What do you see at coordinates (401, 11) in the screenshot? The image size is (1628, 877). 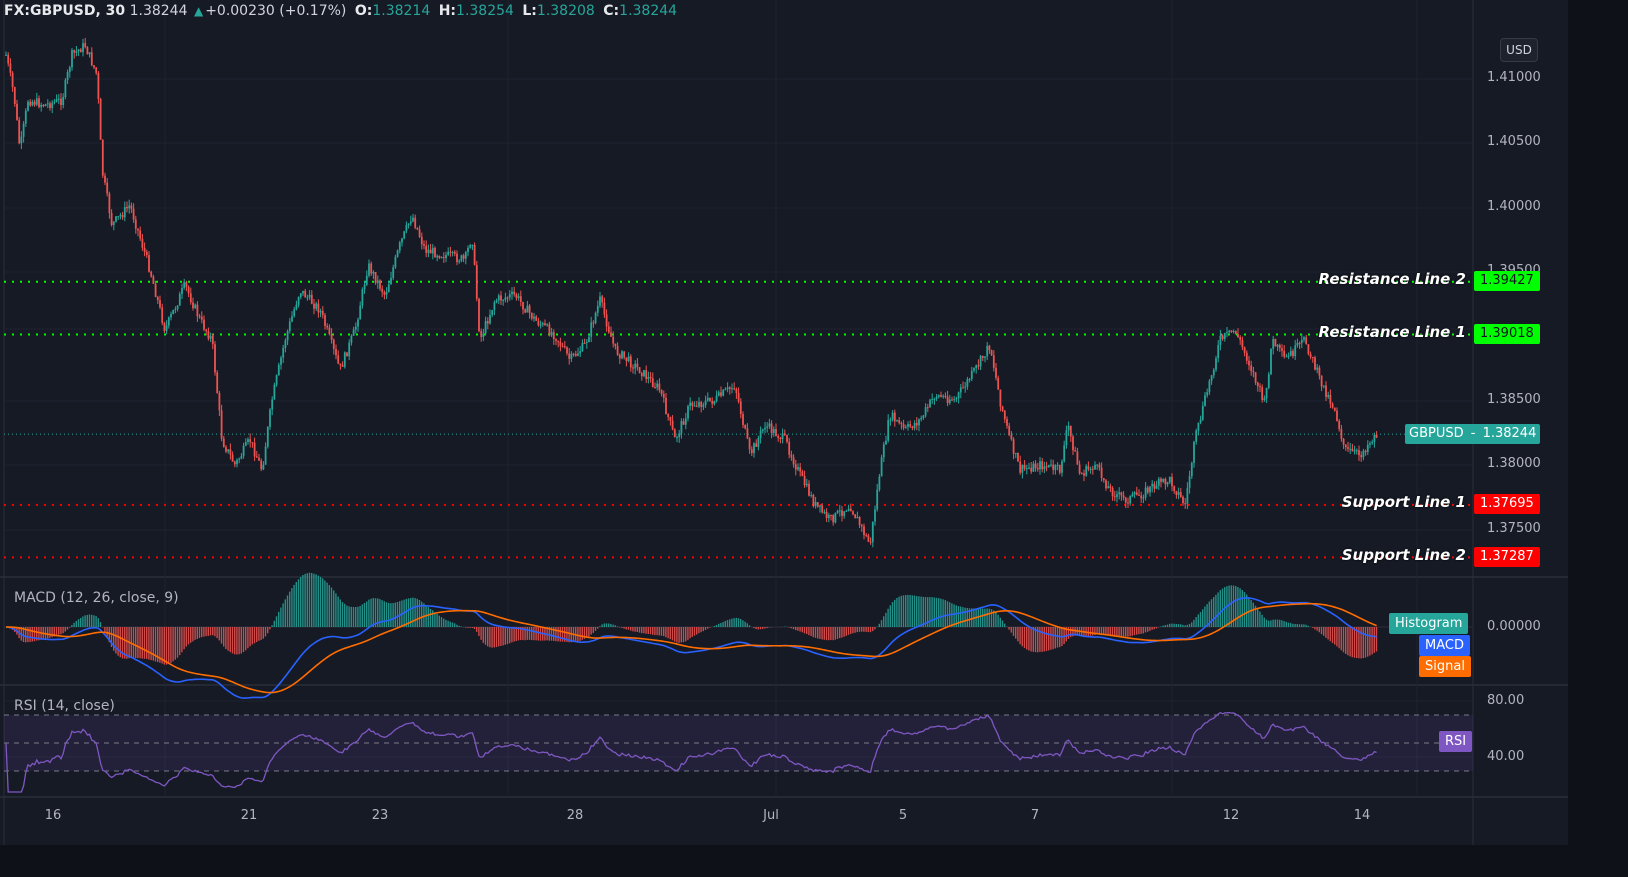 I see `open-value: 1.38214` at bounding box center [401, 11].